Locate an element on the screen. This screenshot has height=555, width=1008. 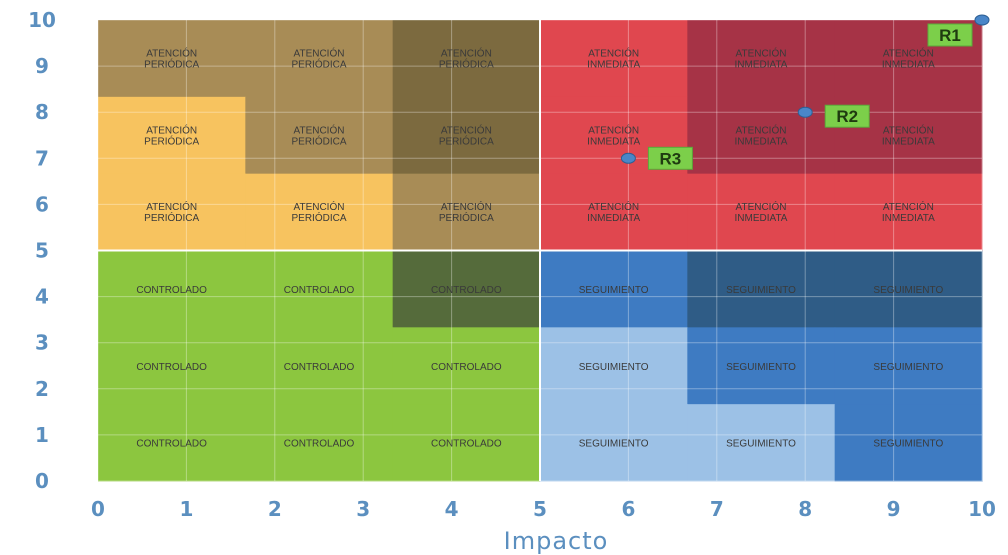
risk-points: R1 R2 R3 is located at coordinates (805, 92).